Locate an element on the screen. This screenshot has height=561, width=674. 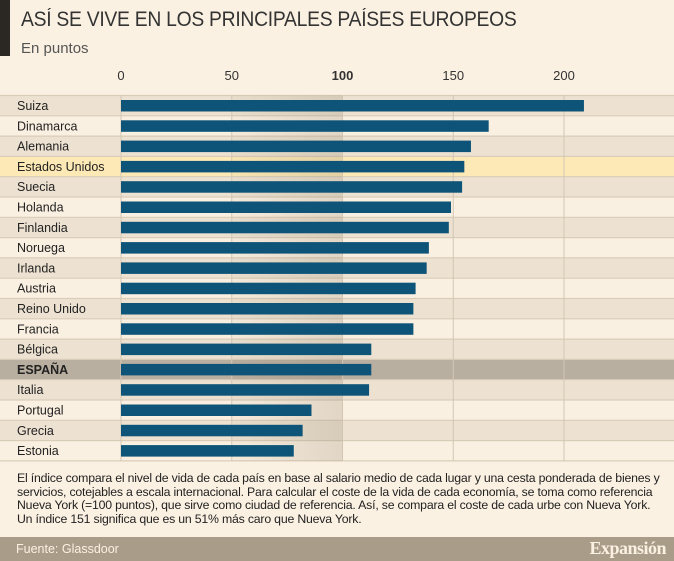
bar-austria is located at coordinates (268, 288).